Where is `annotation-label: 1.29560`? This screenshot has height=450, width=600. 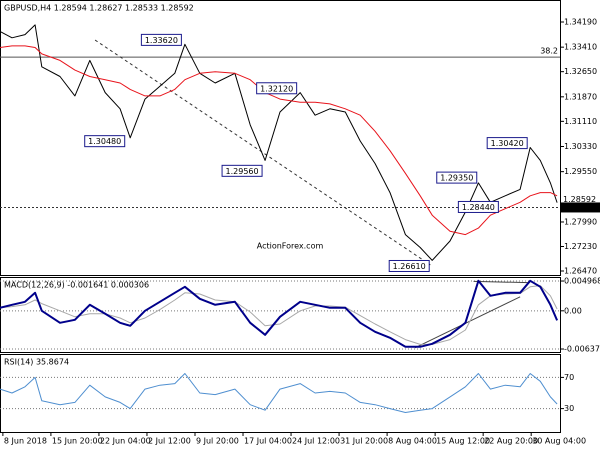
annotation-label: 1.29560 is located at coordinates (242, 171).